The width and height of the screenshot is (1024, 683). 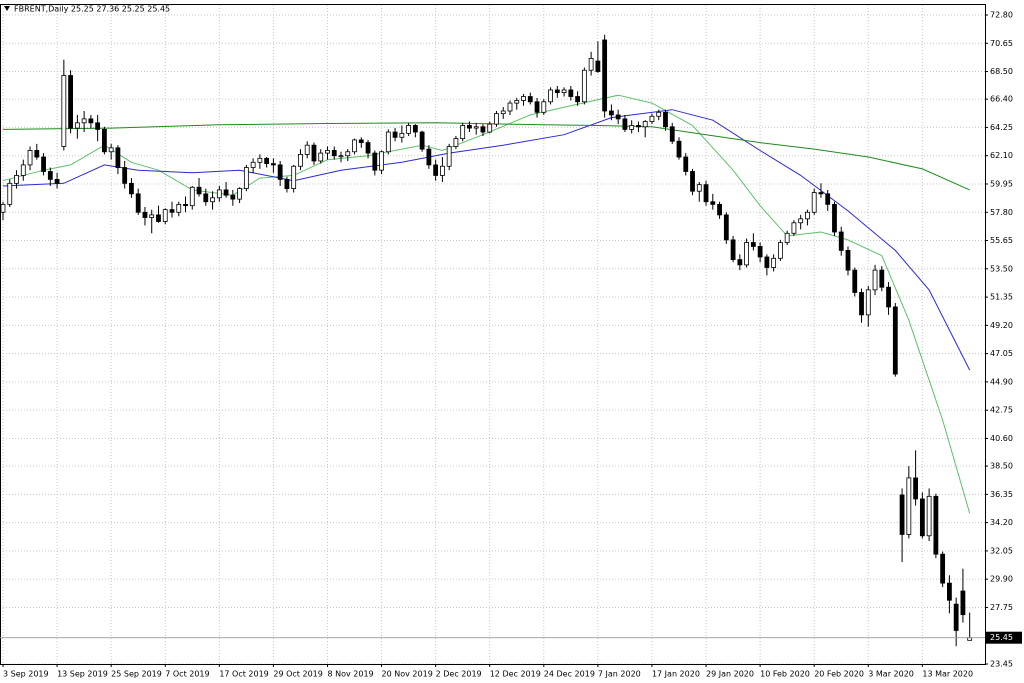 I want to click on y-tick-label: 47.05, so click(x=1001, y=353).